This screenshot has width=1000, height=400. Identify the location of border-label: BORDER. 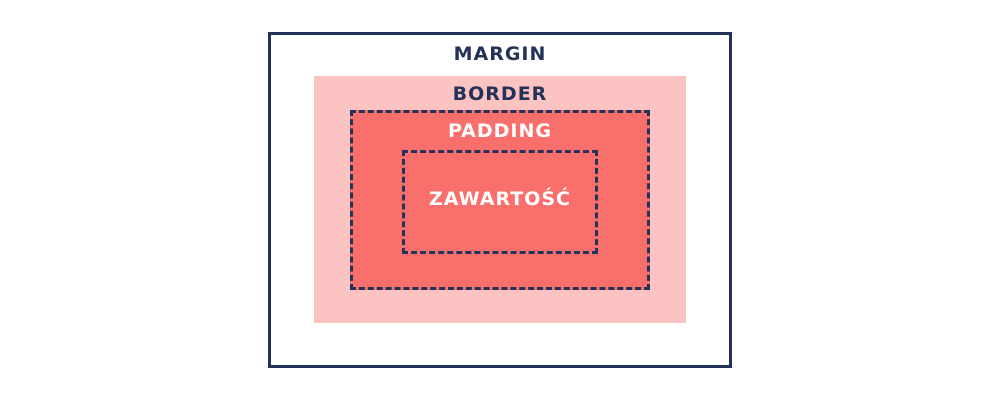
(500, 94).